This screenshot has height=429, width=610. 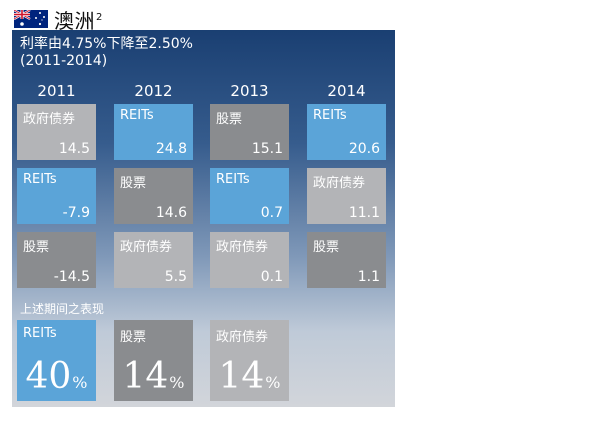 What do you see at coordinates (64, 61) in the screenshot?
I see `subtitle-line-2: (2011-2014)` at bounding box center [64, 61].